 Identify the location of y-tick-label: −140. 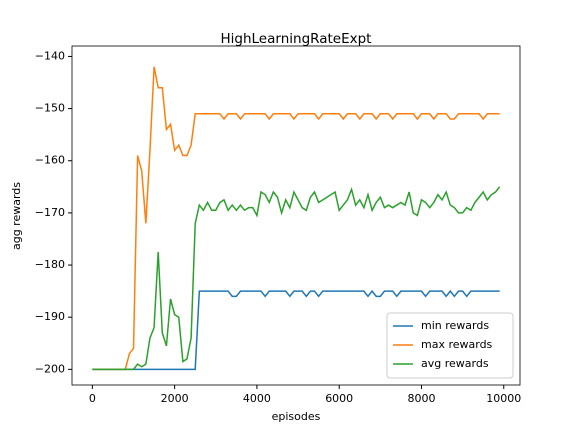
(50, 55).